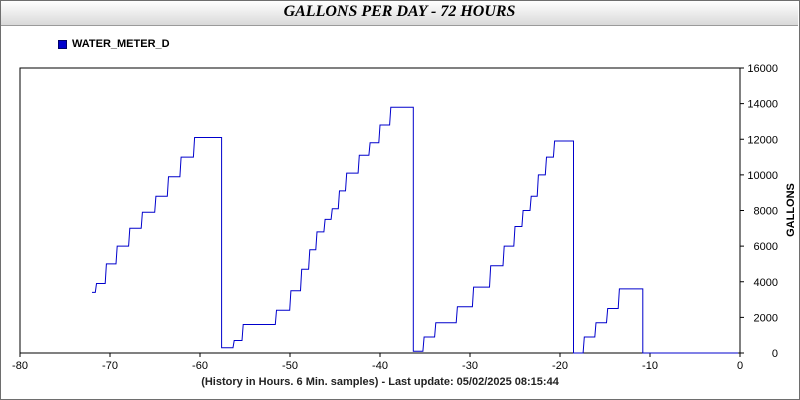 Image resolution: width=800 pixels, height=400 pixels. I want to click on y-axis-label: GALLONS, so click(791, 210).